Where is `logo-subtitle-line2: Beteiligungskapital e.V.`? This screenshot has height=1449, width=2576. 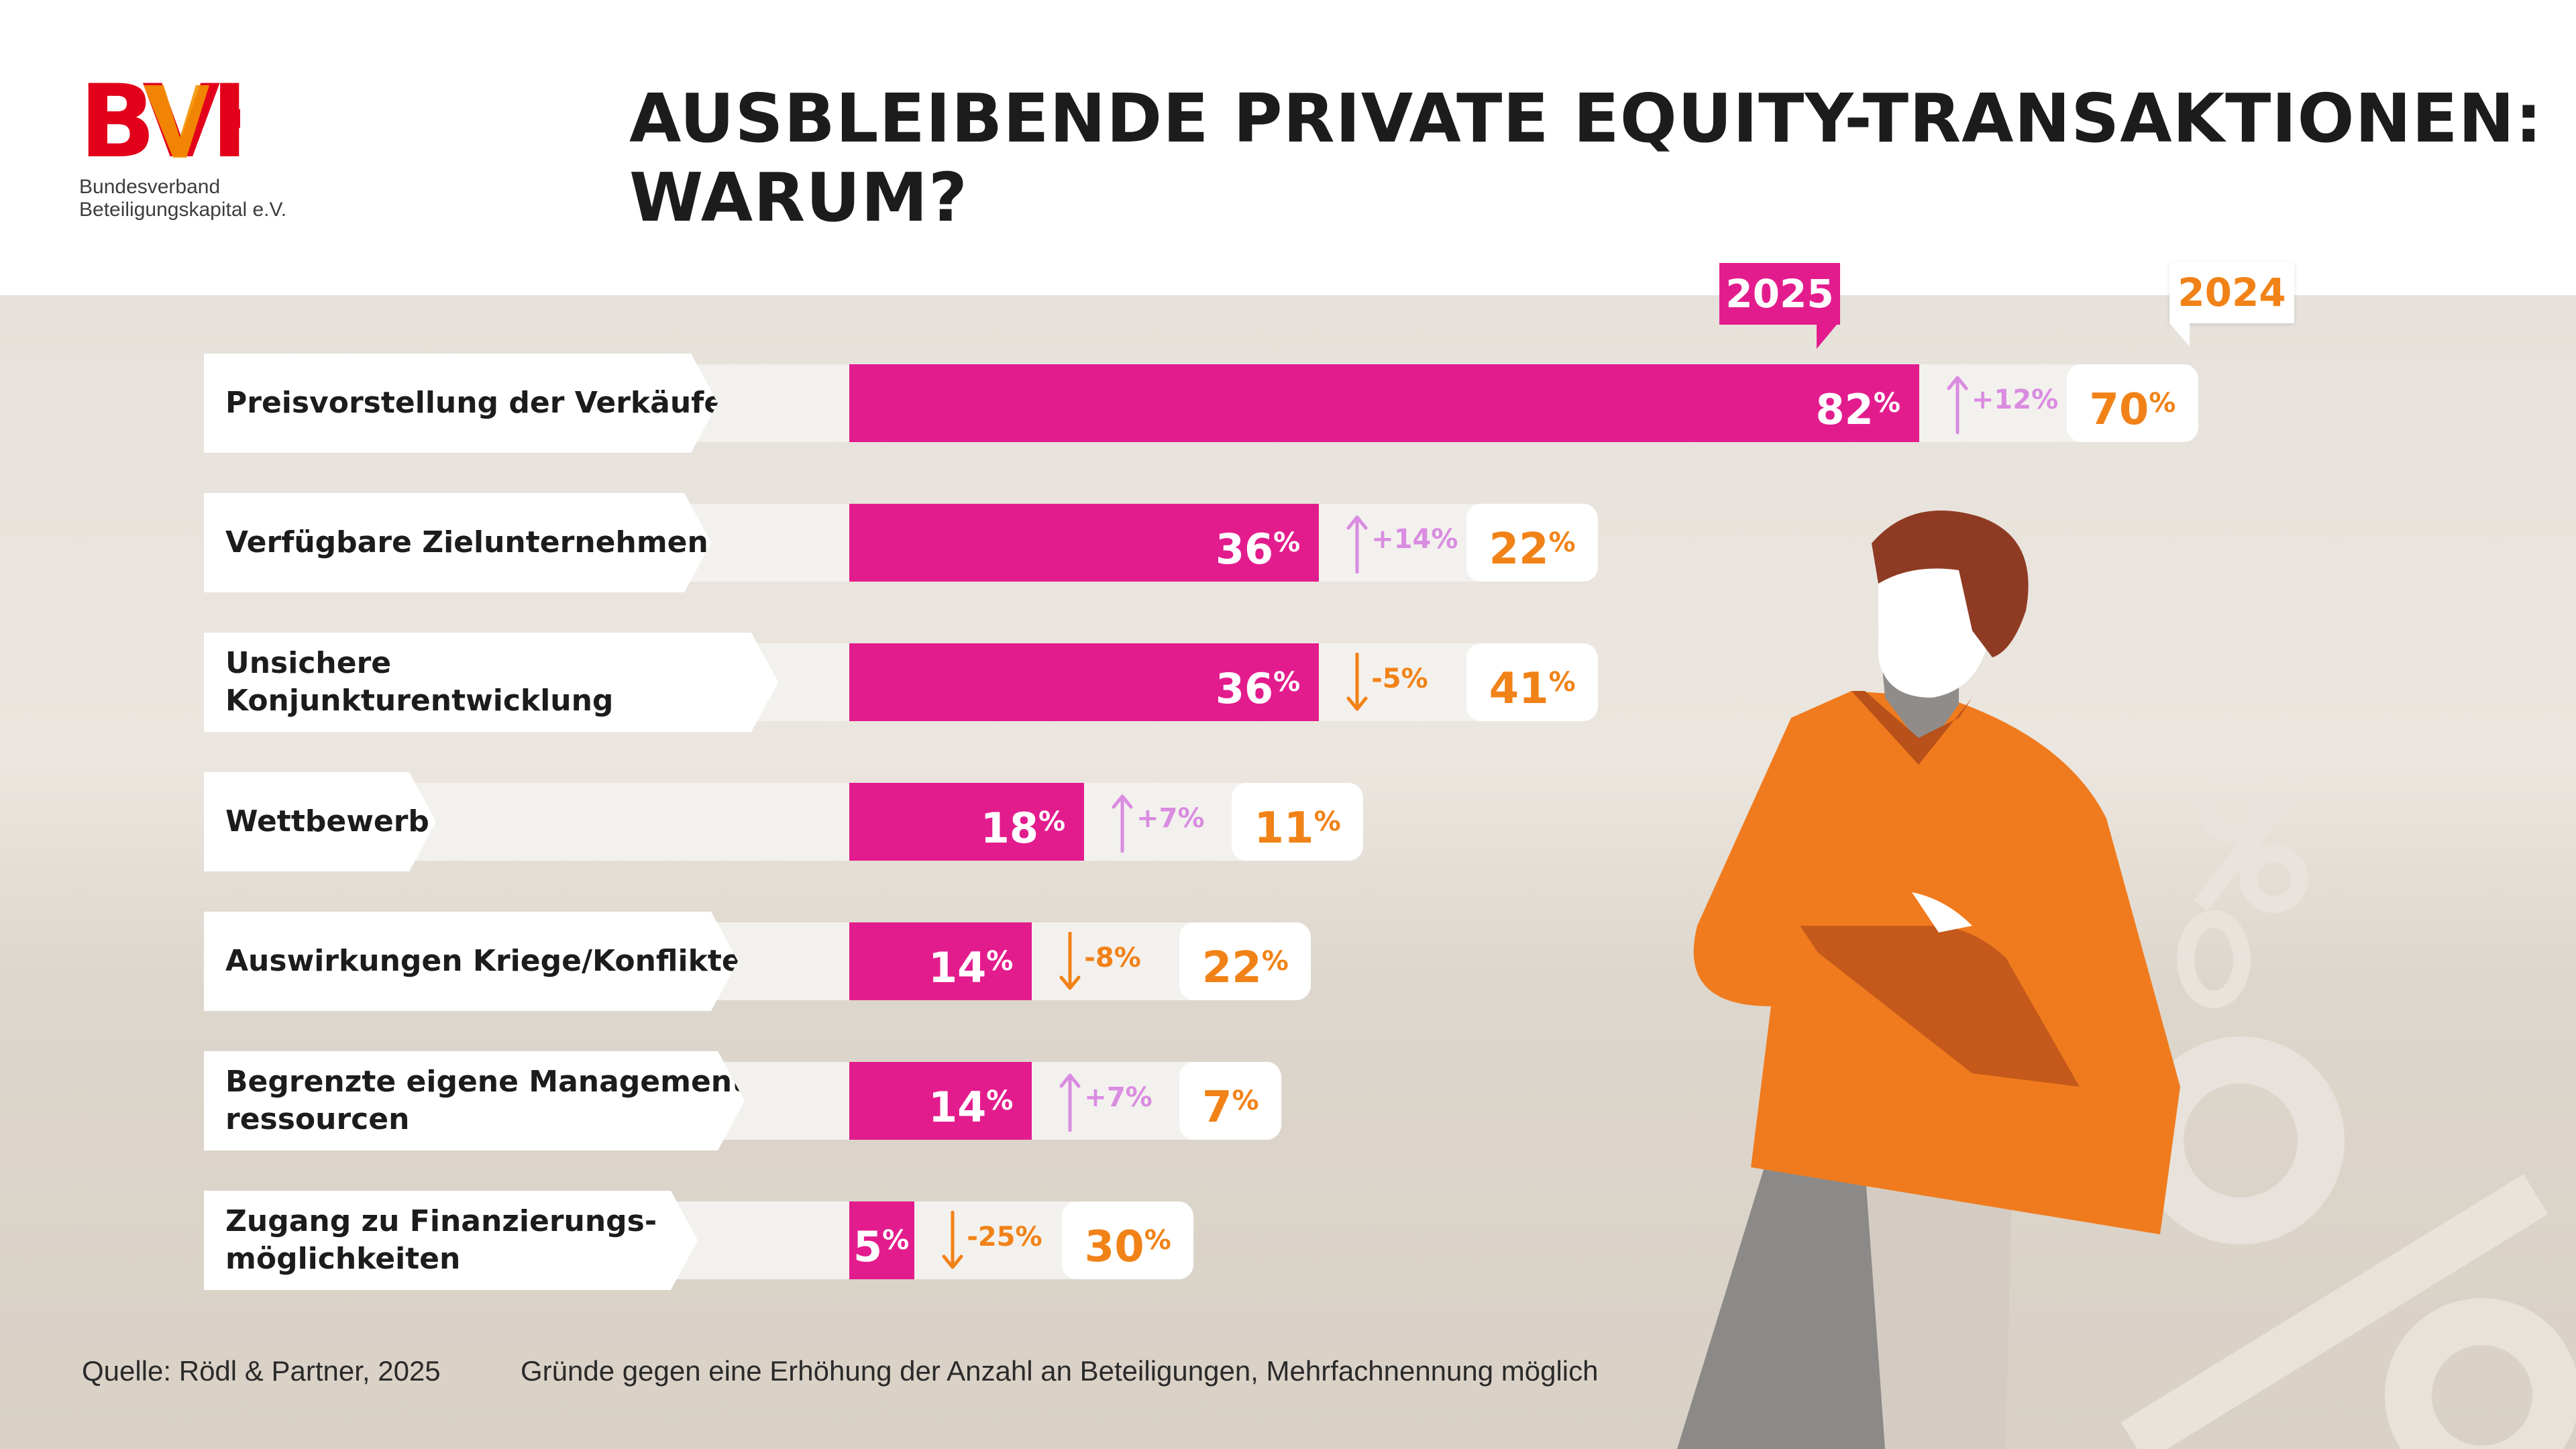
logo-subtitle-line2: Beteiligungskapital e.V. is located at coordinates (183, 210).